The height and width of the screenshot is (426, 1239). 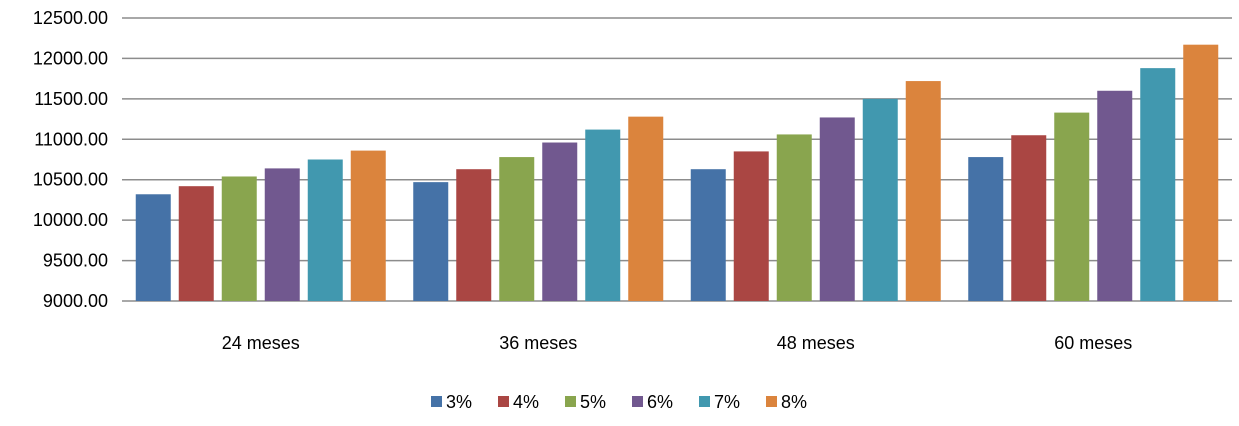 What do you see at coordinates (261, 343) in the screenshot?
I see `x-tick-label: 24 meses` at bounding box center [261, 343].